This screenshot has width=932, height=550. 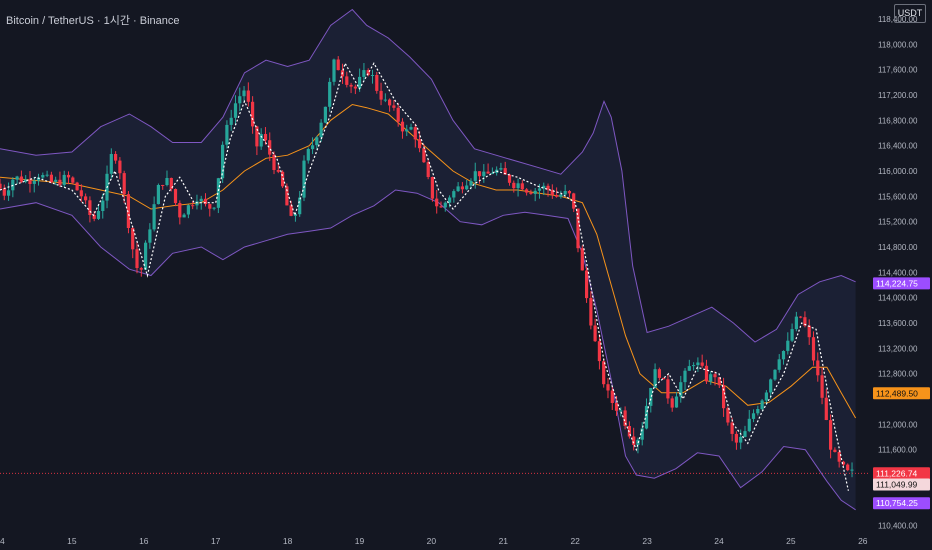 What do you see at coordinates (144, 541) in the screenshot?
I see `x-tick-label: 16` at bounding box center [144, 541].